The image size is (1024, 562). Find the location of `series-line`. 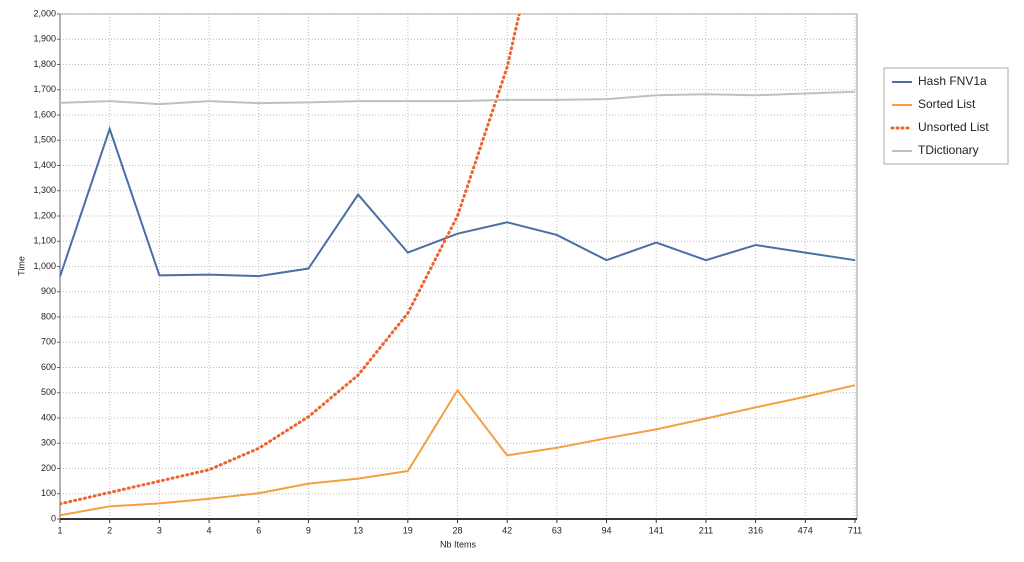

series-line is located at coordinates (458, 98).